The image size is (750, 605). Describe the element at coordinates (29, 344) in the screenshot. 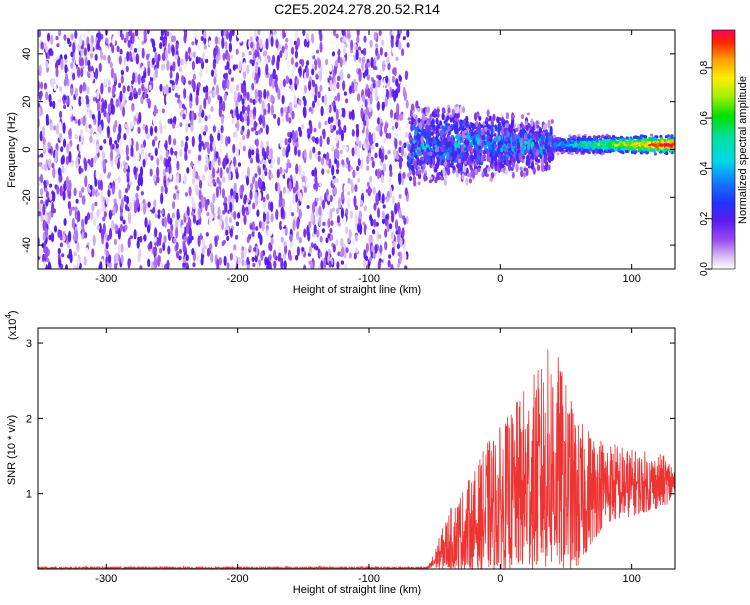

I see `y-tick-label: 3` at that location.